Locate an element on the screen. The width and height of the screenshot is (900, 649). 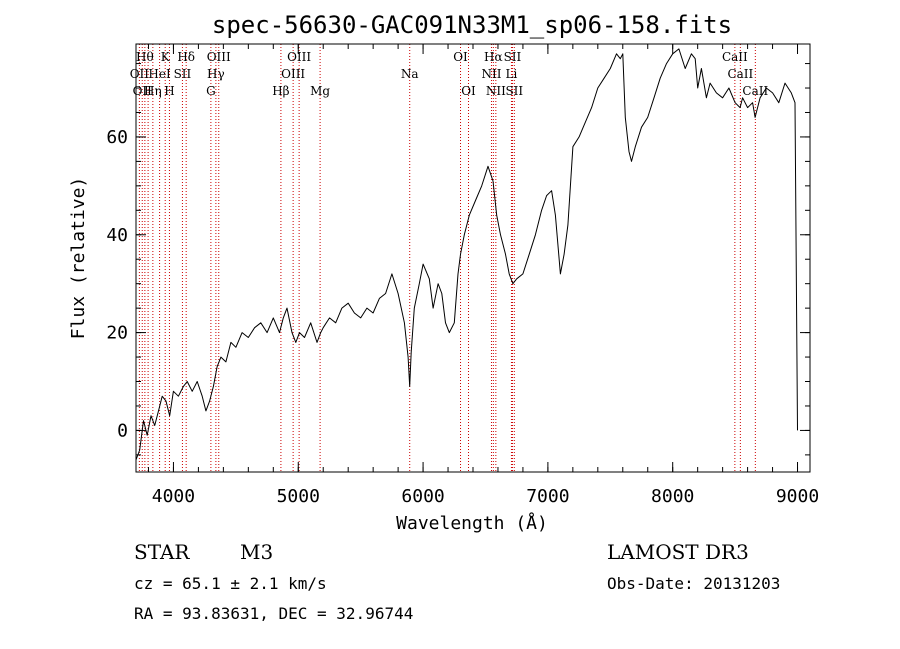
x-tick-label-4: 8000 is located at coordinates (672, 496).